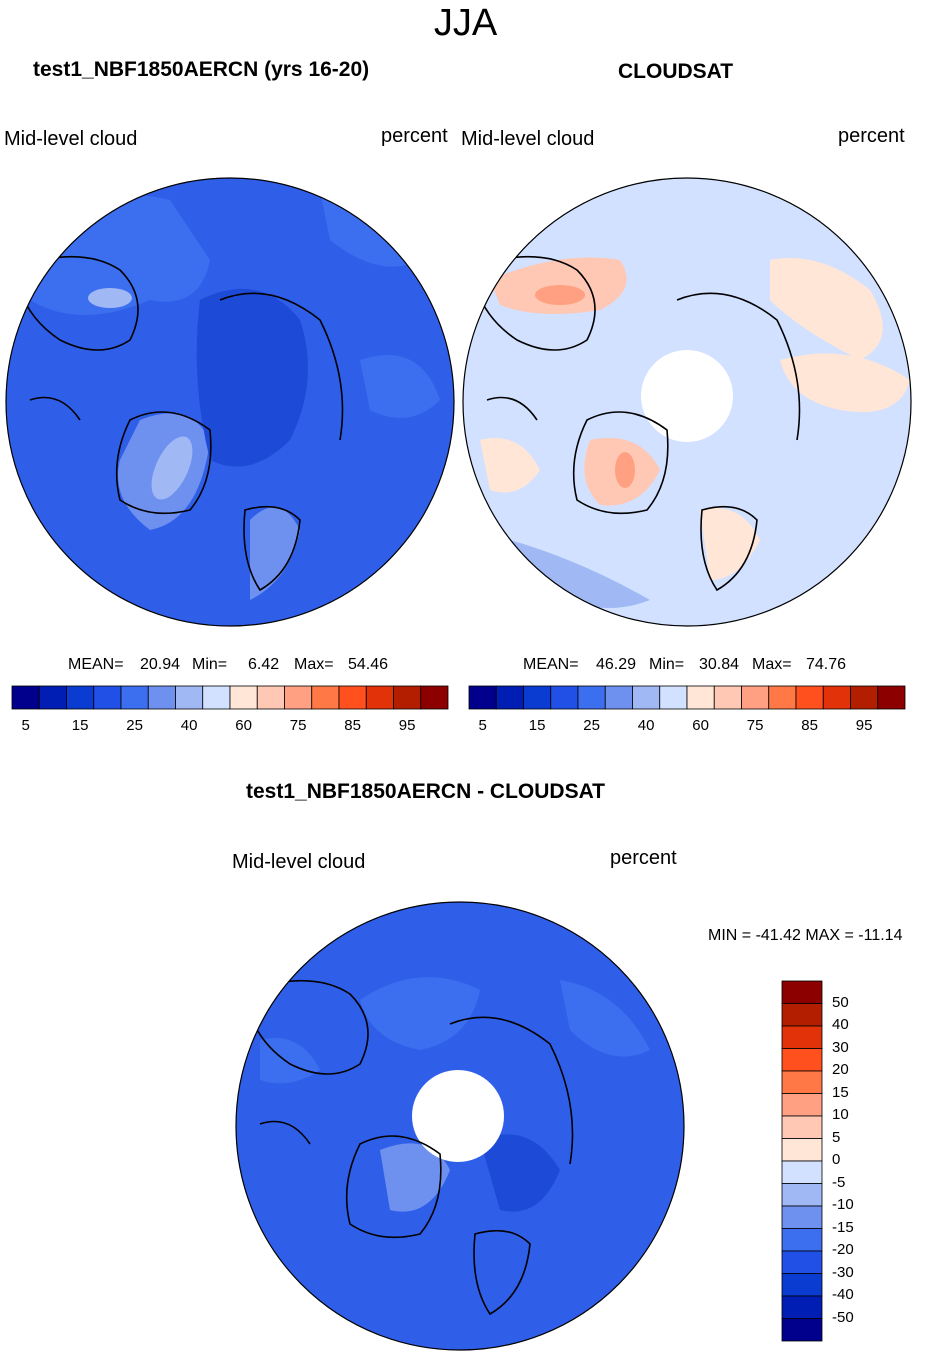 The width and height of the screenshot is (931, 1352). Describe the element at coordinates (163, 463) in the screenshot. I see `panel1-coast-greenland` at that location.